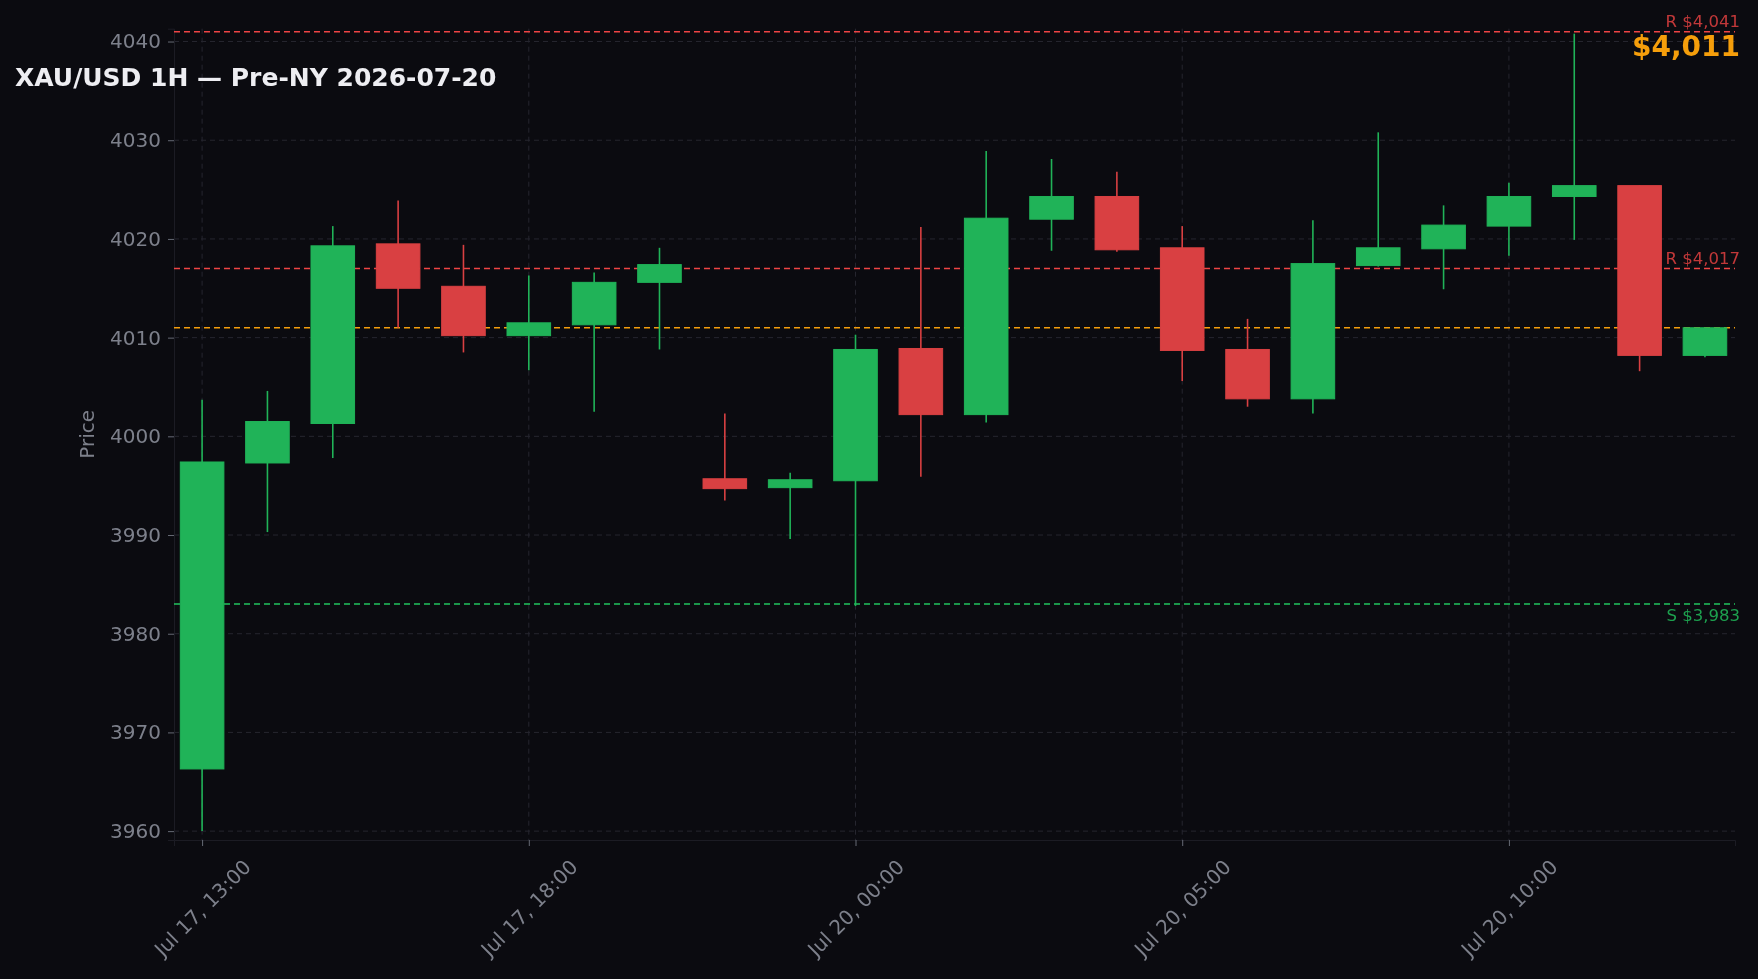 This screenshot has height=979, width=1758. What do you see at coordinates (1703, 616) in the screenshot?
I see `ref-line-label: S $3,983` at bounding box center [1703, 616].